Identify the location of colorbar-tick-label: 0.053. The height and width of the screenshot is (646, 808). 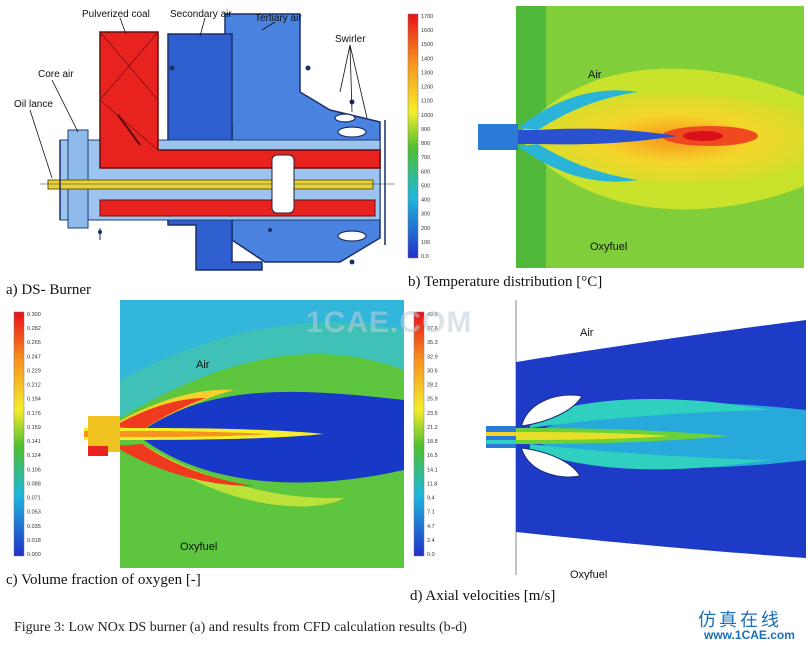
(34, 513).